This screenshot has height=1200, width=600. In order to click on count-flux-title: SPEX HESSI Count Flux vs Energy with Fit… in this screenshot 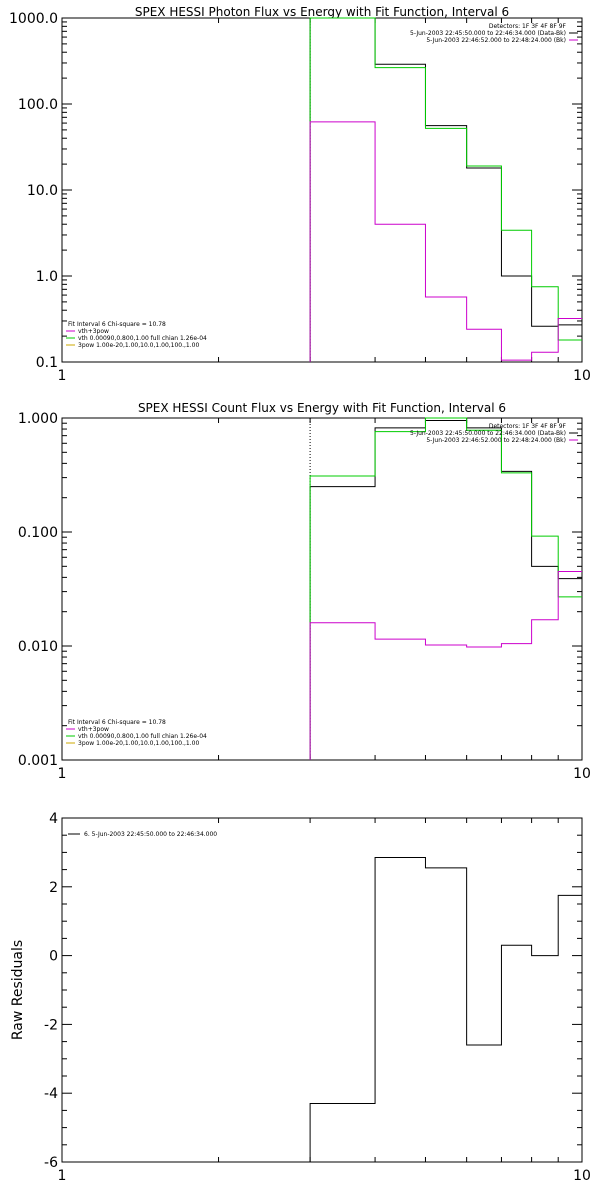, I will do `click(322, 408)`.